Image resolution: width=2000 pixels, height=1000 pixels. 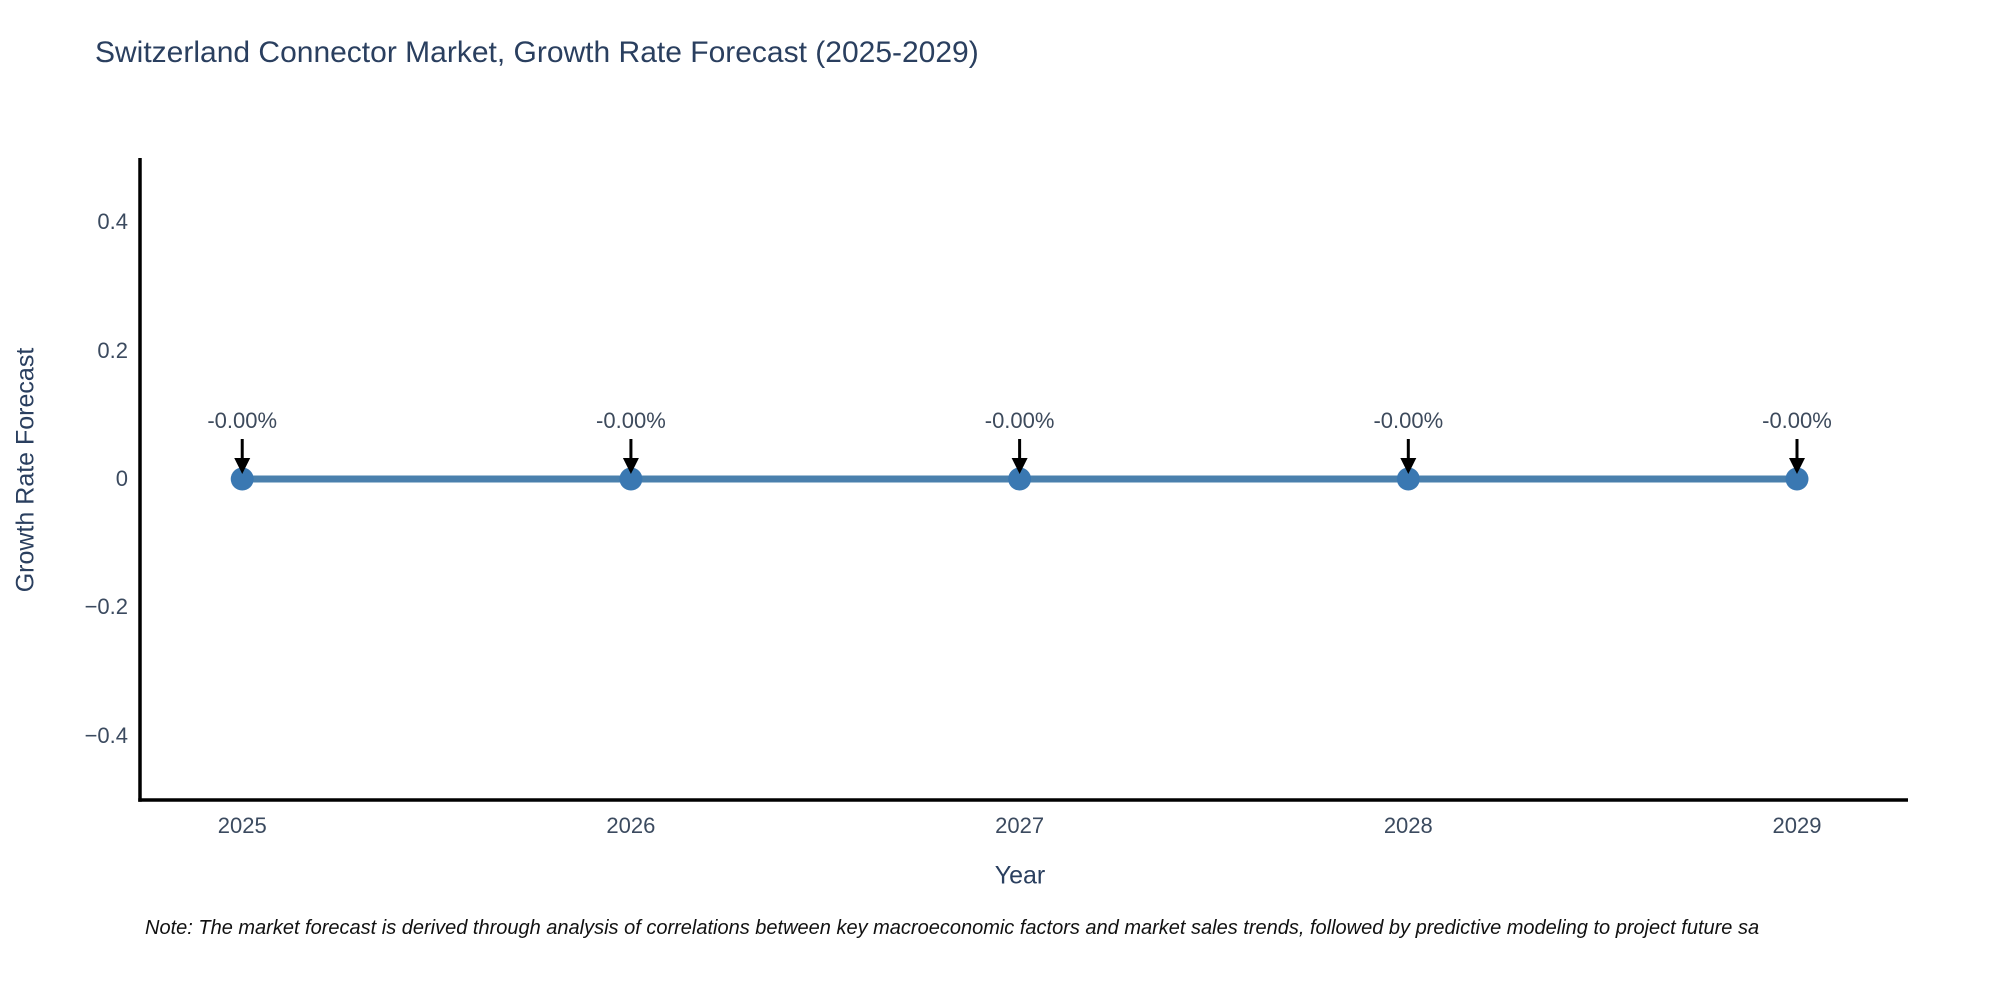 What do you see at coordinates (1408, 825) in the screenshot?
I see `x-tick-label: 2028` at bounding box center [1408, 825].